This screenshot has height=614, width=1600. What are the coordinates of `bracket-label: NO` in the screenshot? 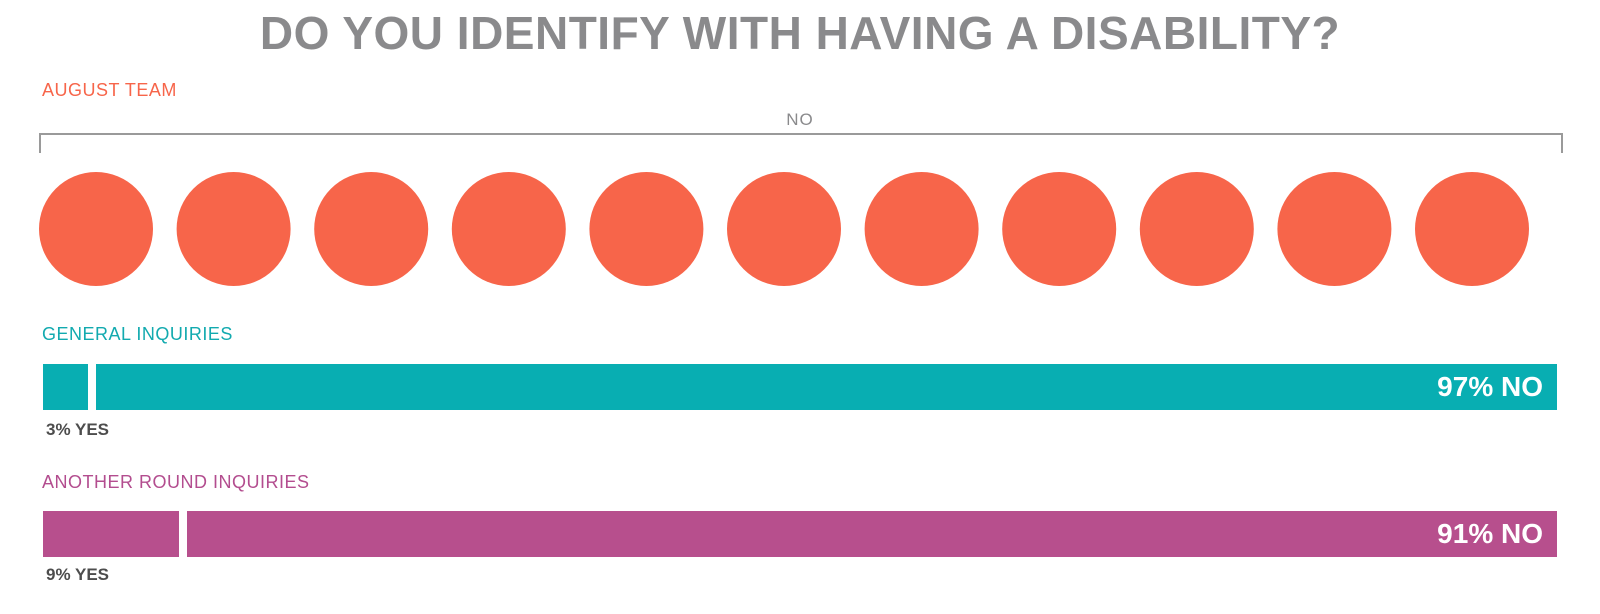 It's located at (800, 119).